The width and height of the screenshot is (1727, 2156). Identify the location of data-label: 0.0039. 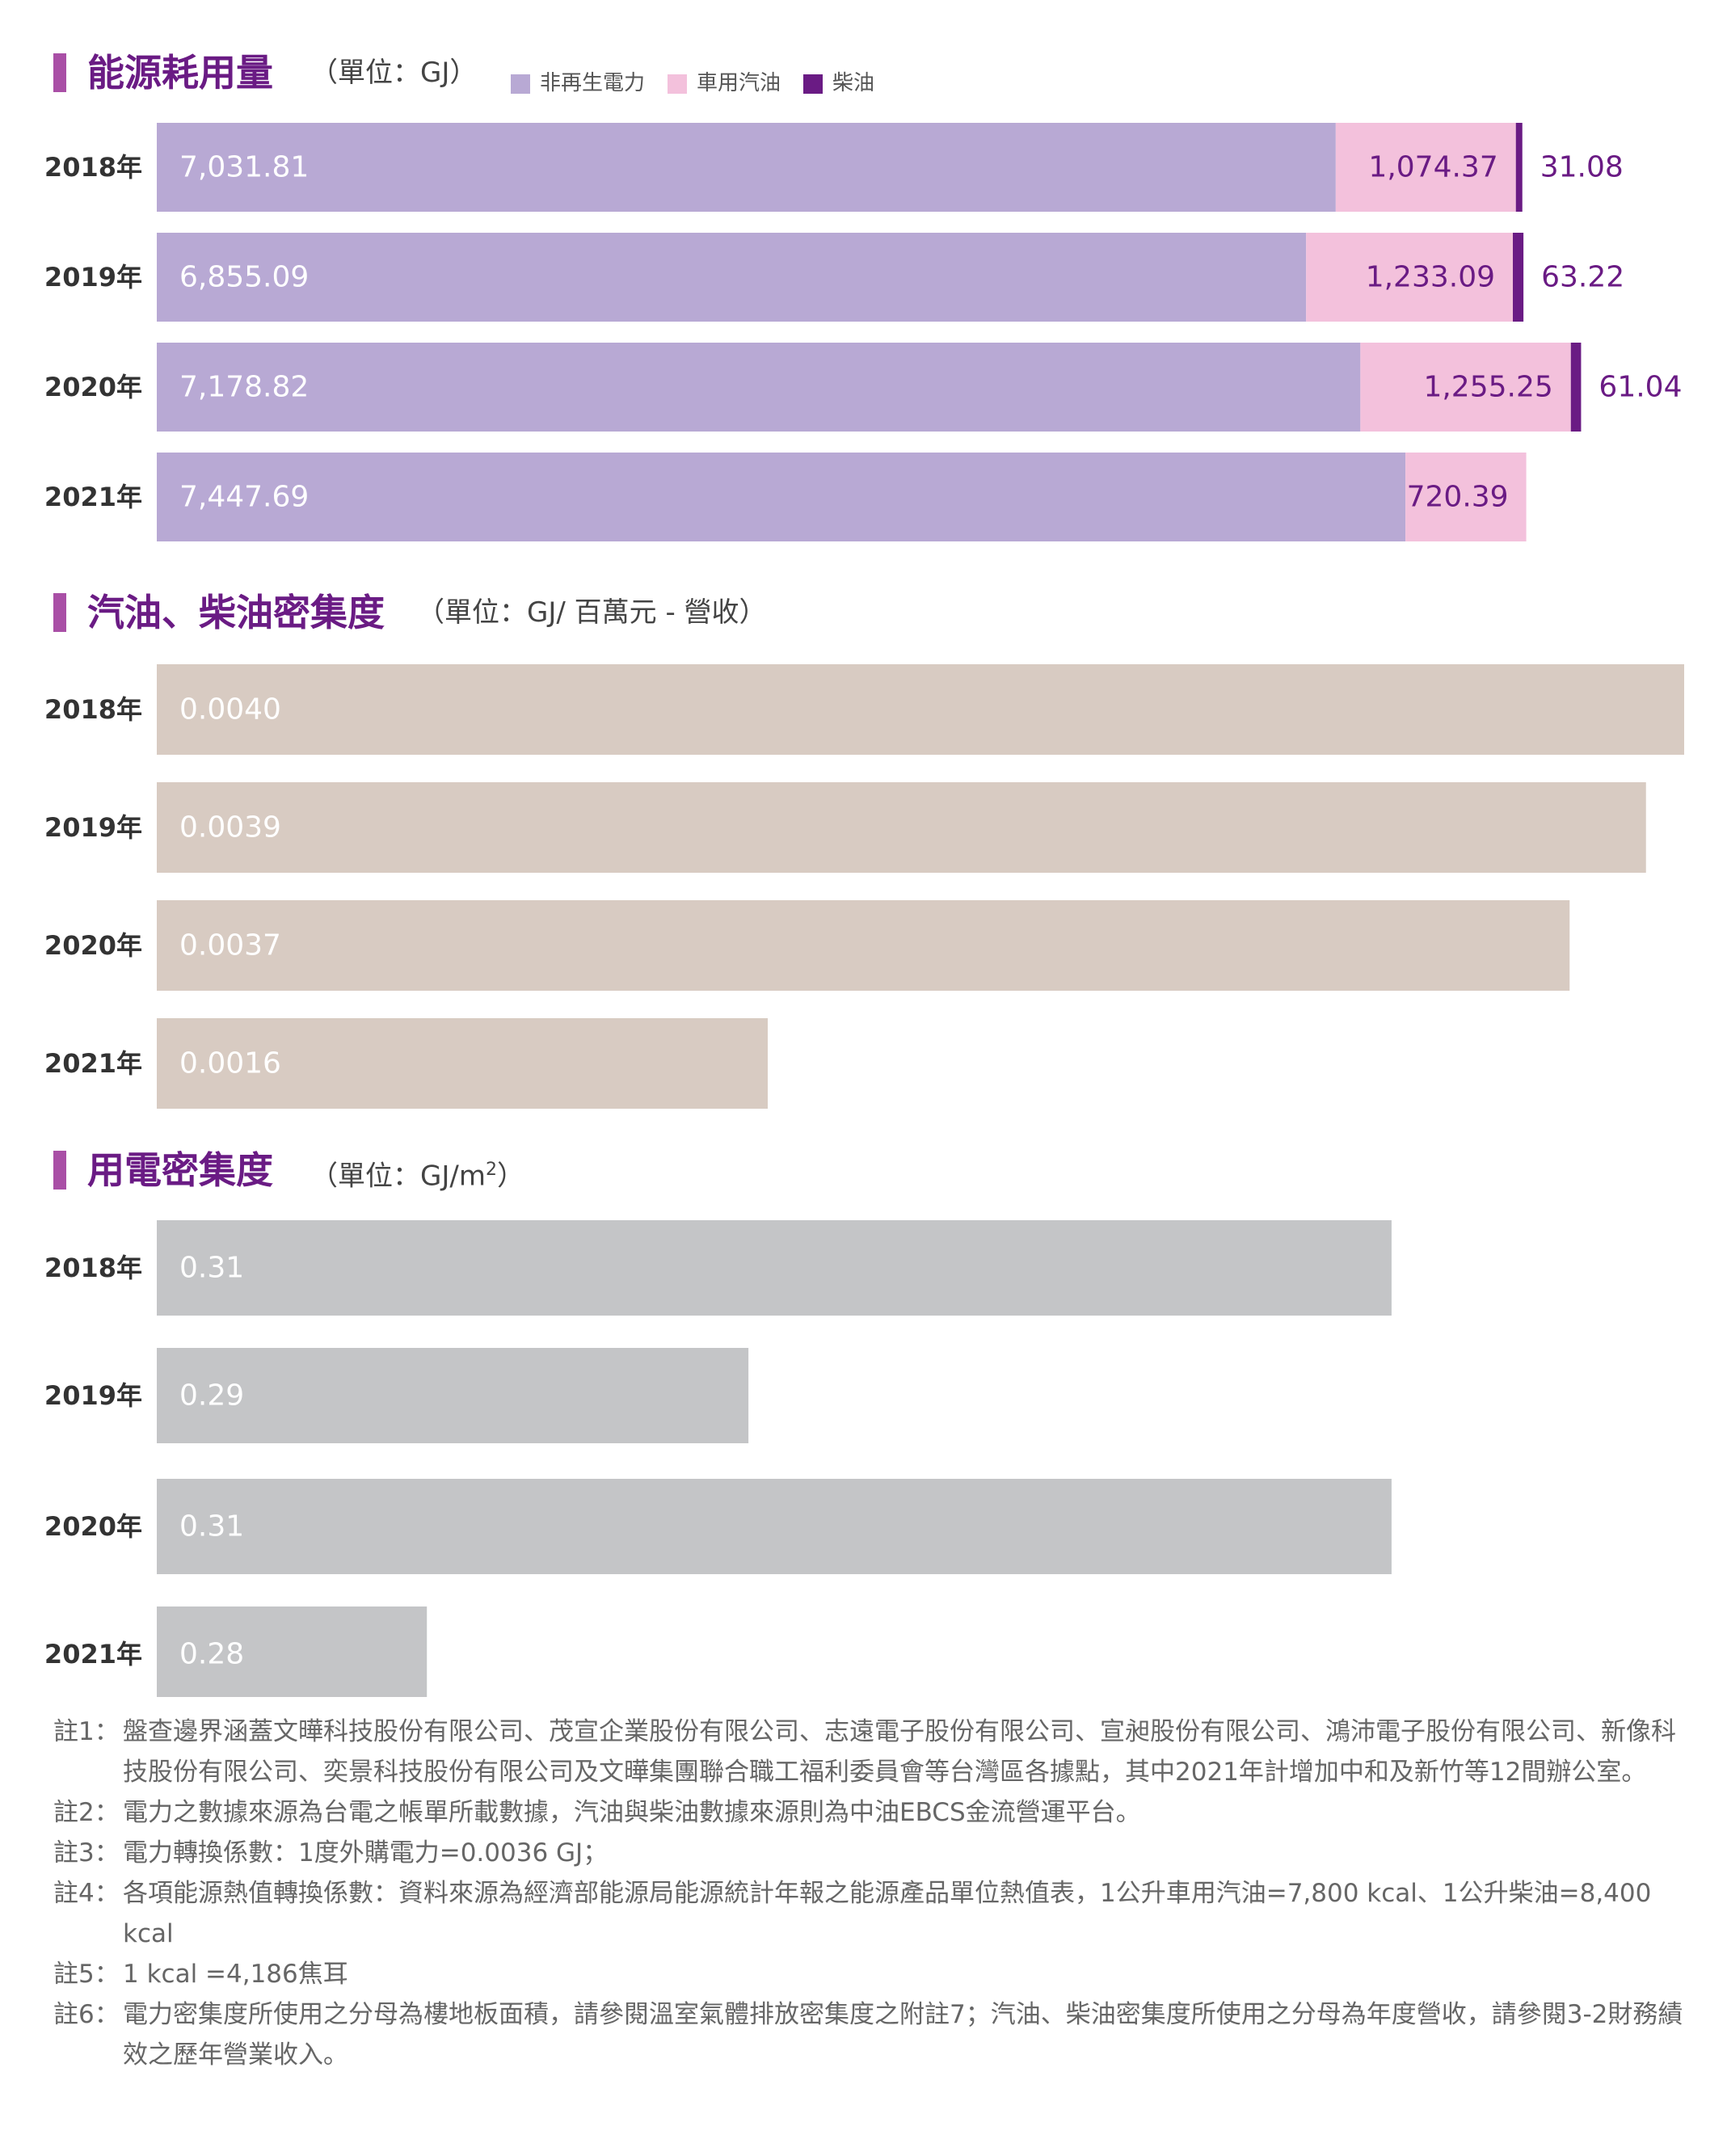
(230, 827).